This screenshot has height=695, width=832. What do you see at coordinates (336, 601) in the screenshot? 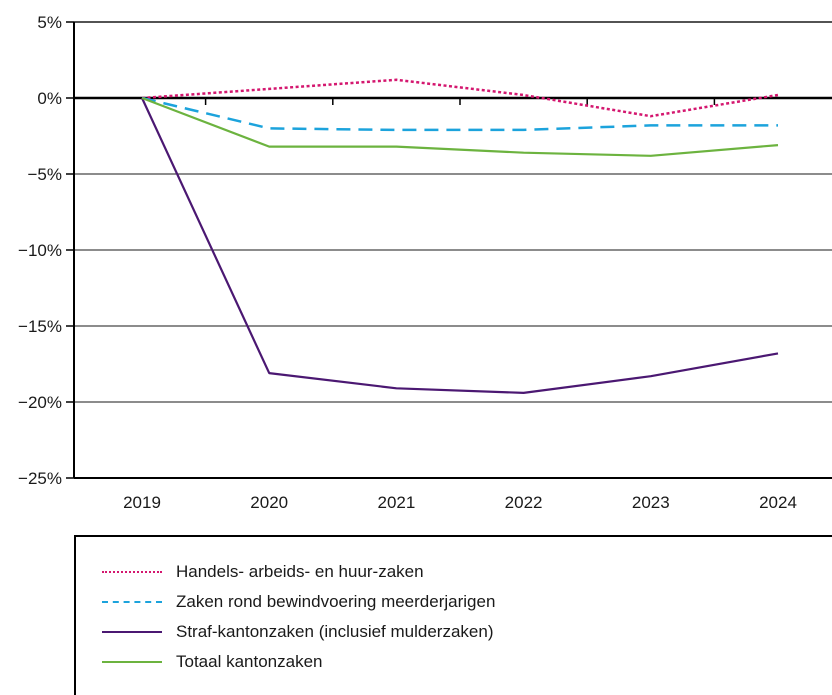
I see `legend-label: Zaken rond bewindvoering meerderjarigen` at bounding box center [336, 601].